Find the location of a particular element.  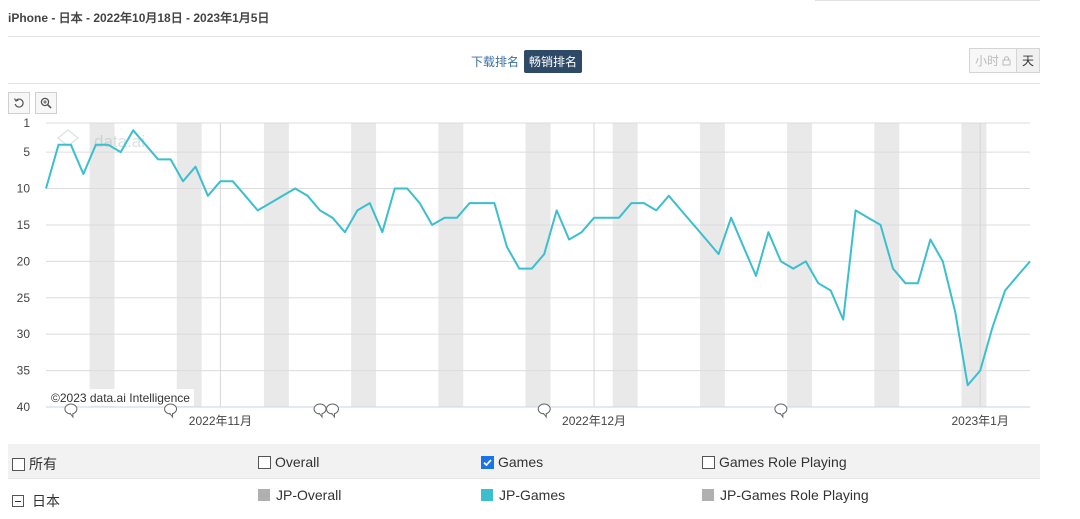

legend-series-jp-overall: JP-Overall is located at coordinates (299, 495).